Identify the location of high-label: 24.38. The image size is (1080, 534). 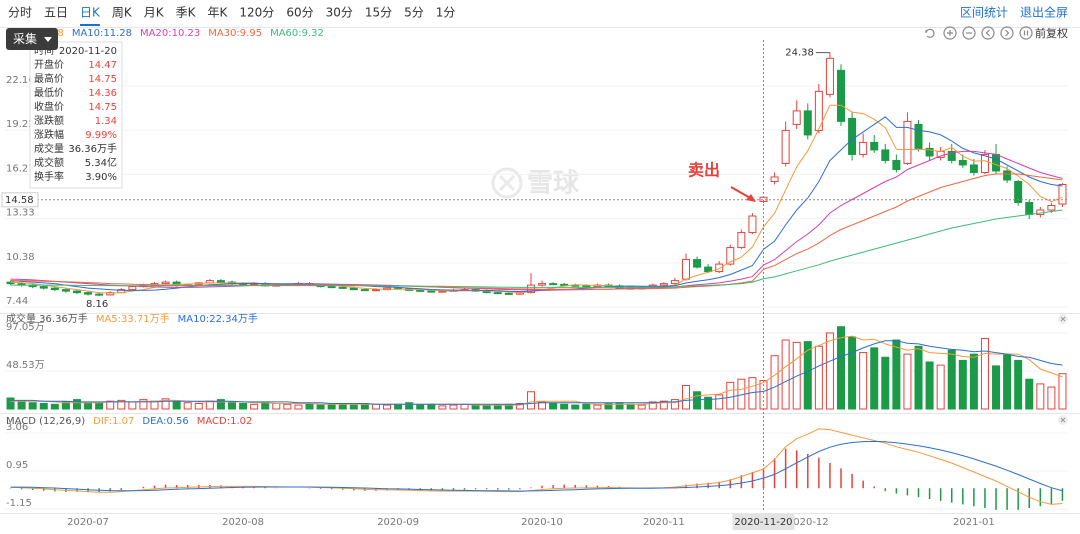
(799, 53).